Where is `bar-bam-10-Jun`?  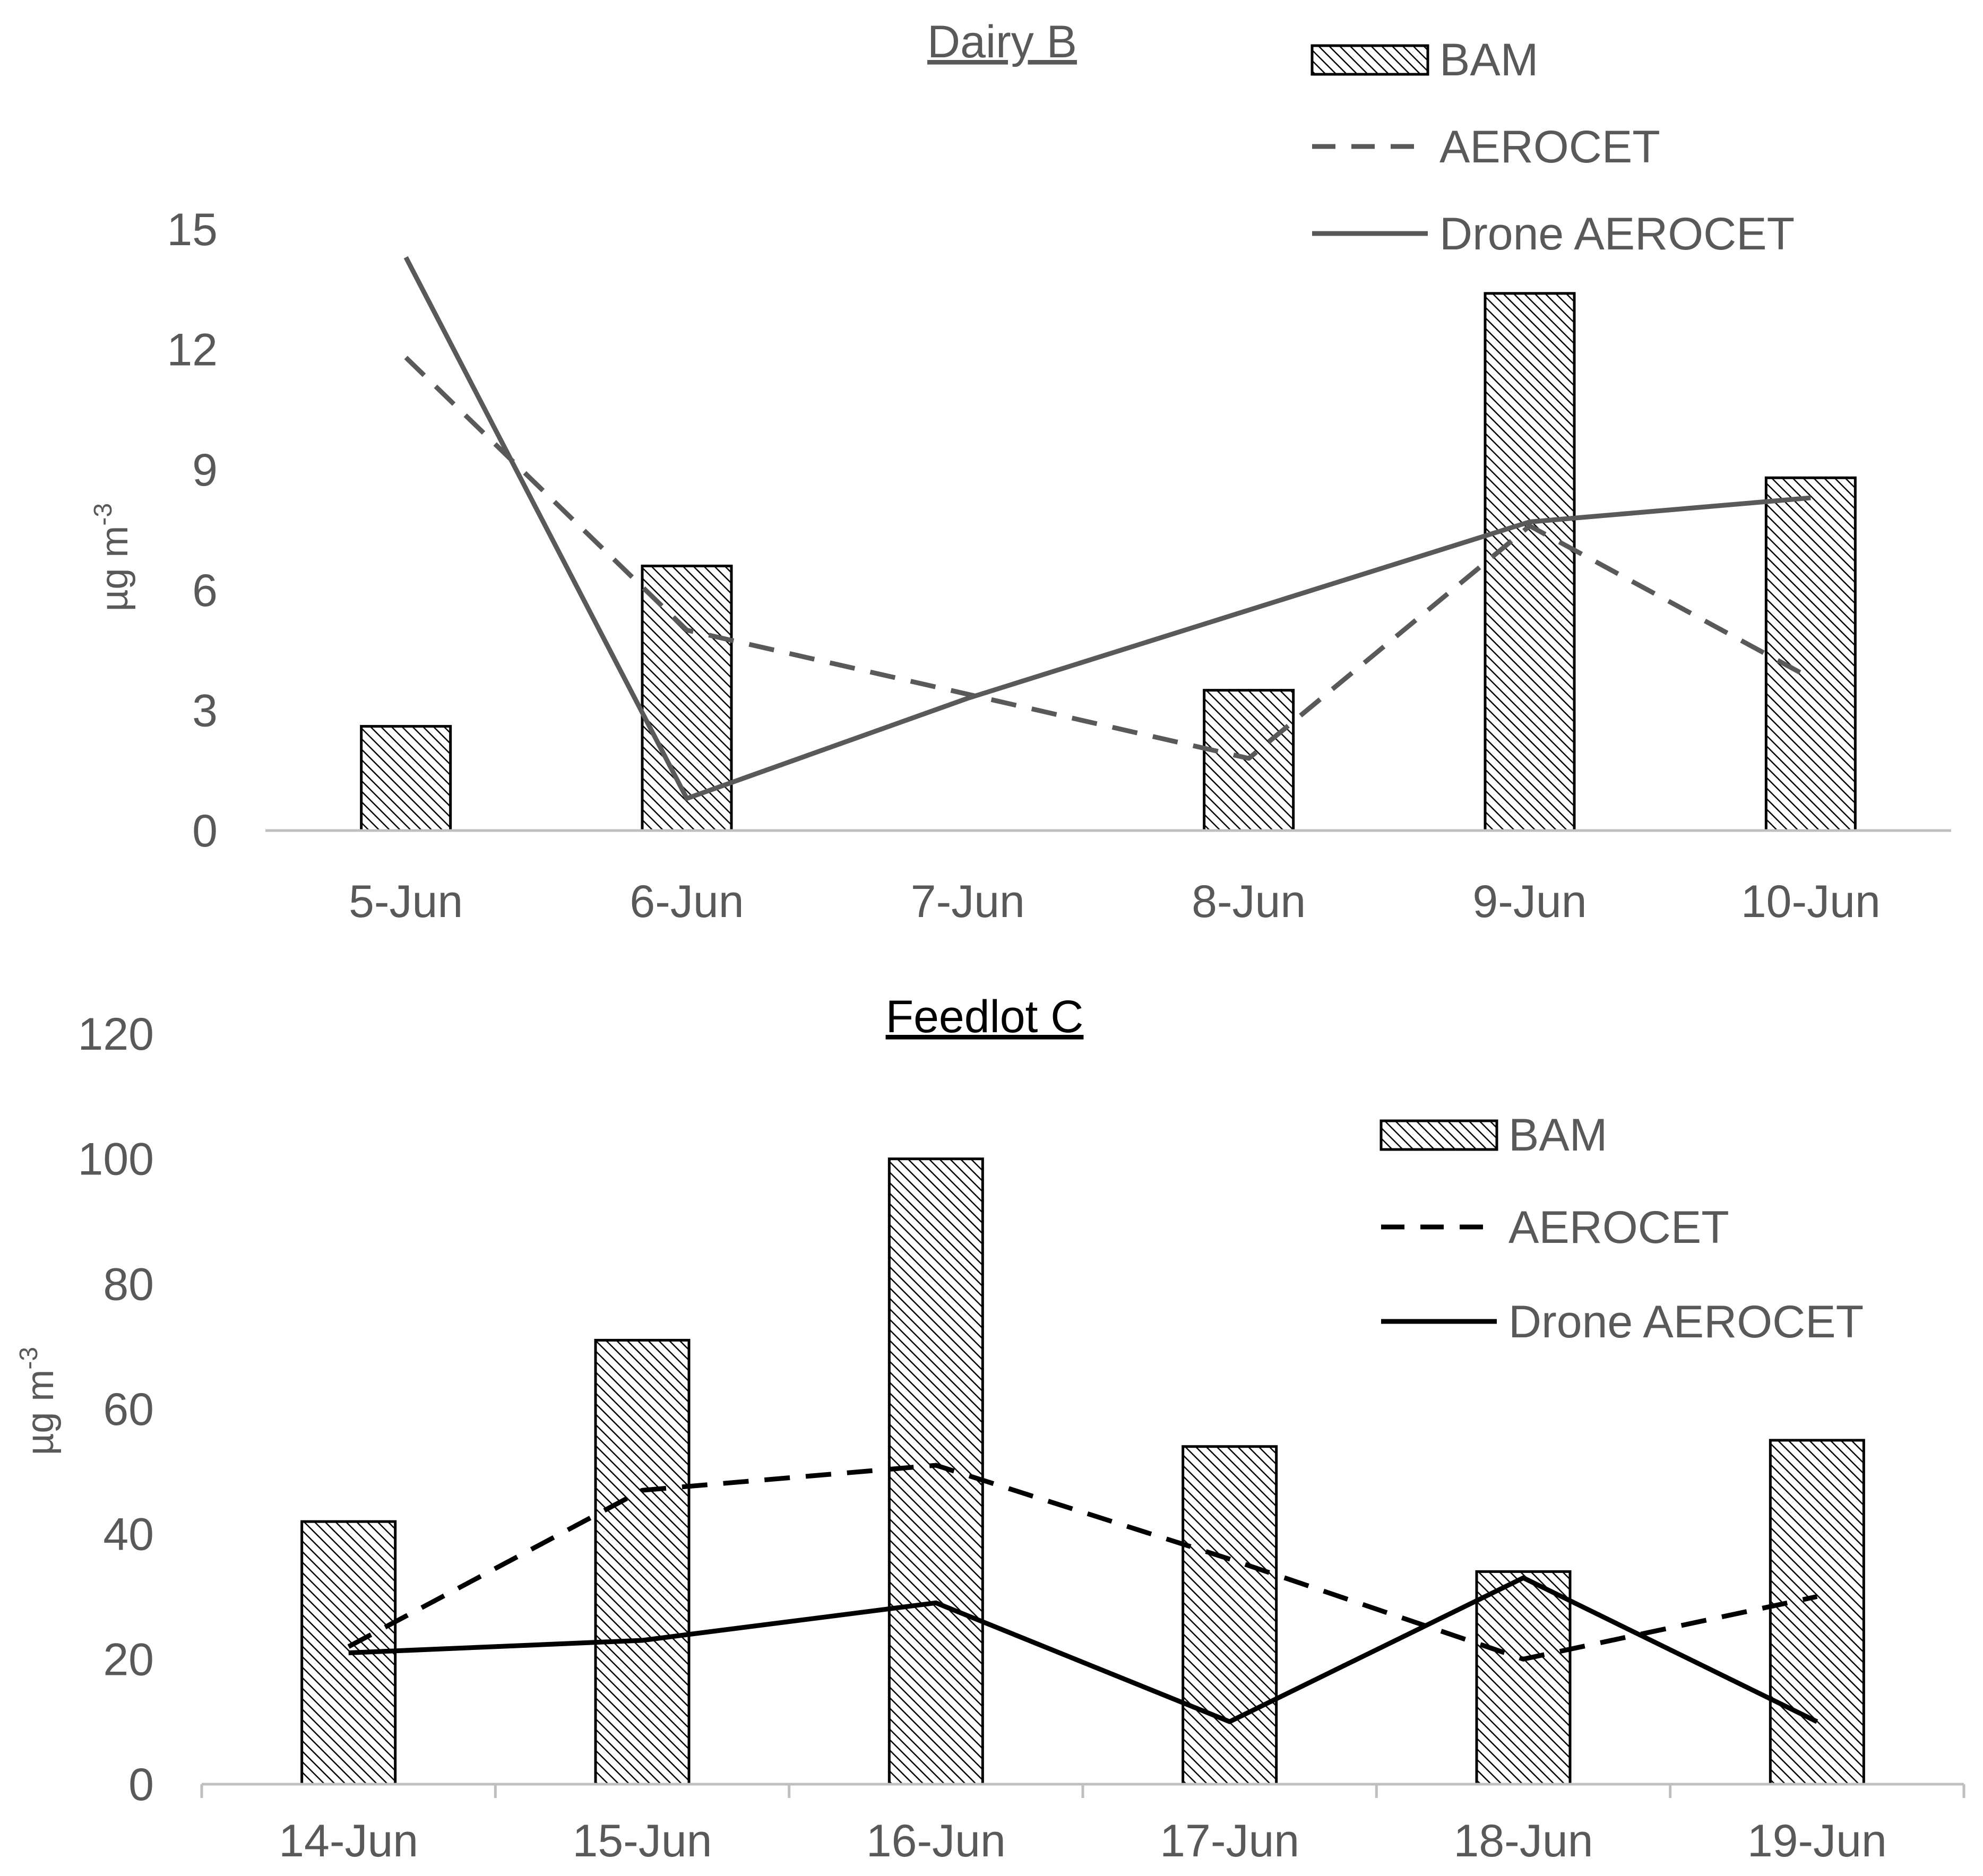 bar-bam-10-Jun is located at coordinates (1810, 654).